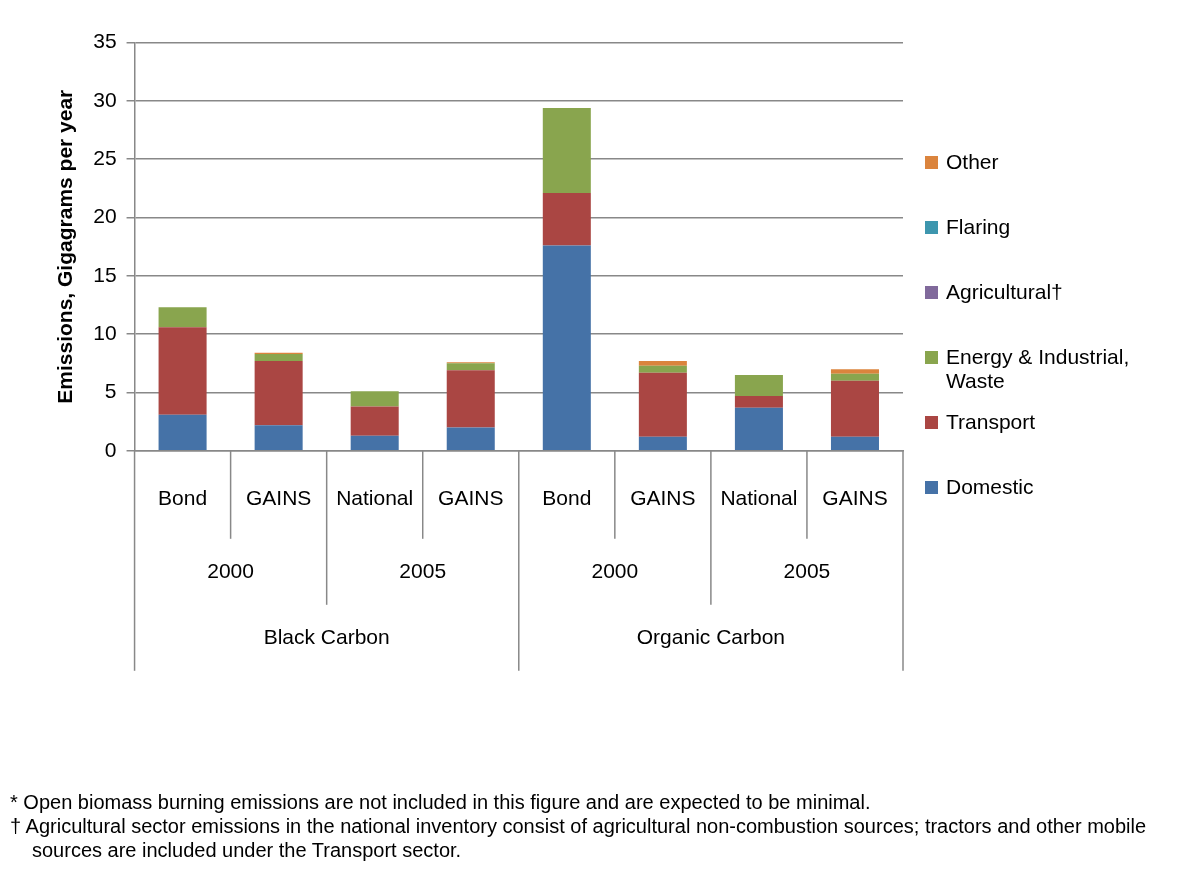  I want to click on y-tick-label: 15, so click(105, 274).